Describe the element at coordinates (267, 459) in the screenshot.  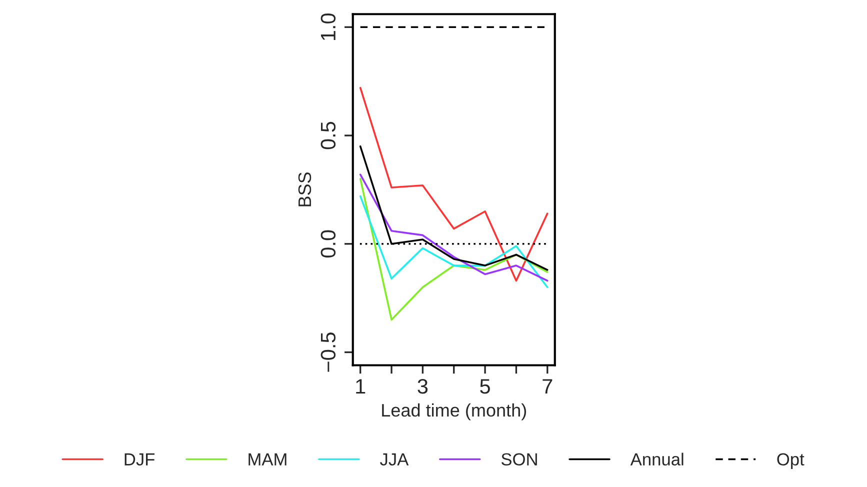
I see `legend-label: MAM` at that location.